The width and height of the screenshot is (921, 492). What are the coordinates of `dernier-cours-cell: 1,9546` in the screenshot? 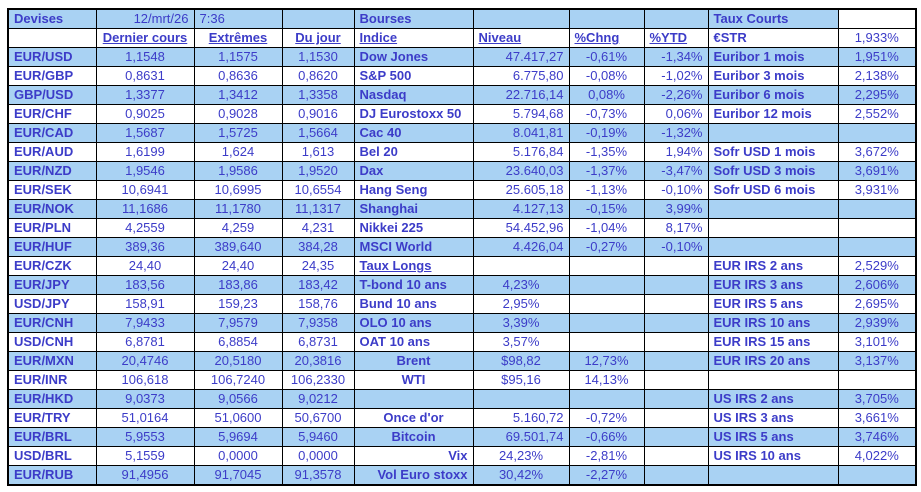 It's located at (145, 171).